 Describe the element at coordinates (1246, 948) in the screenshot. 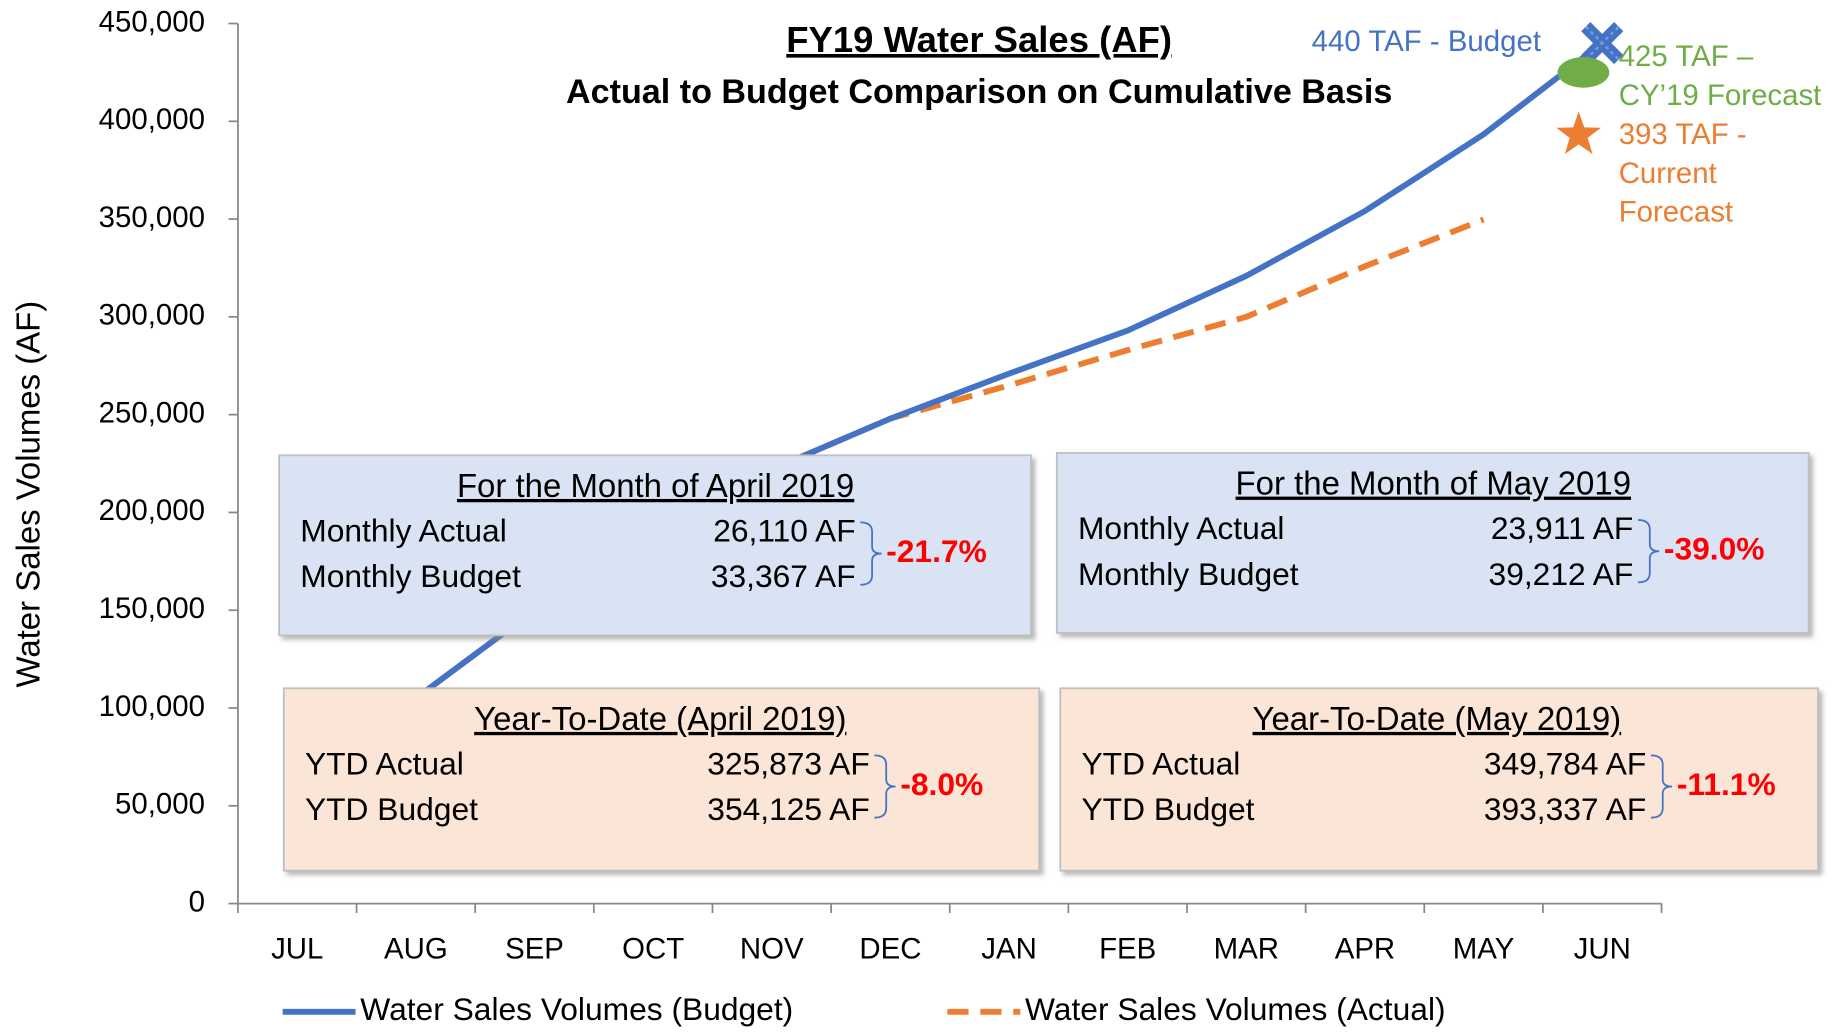

I see `x-tick-label: MAR` at that location.